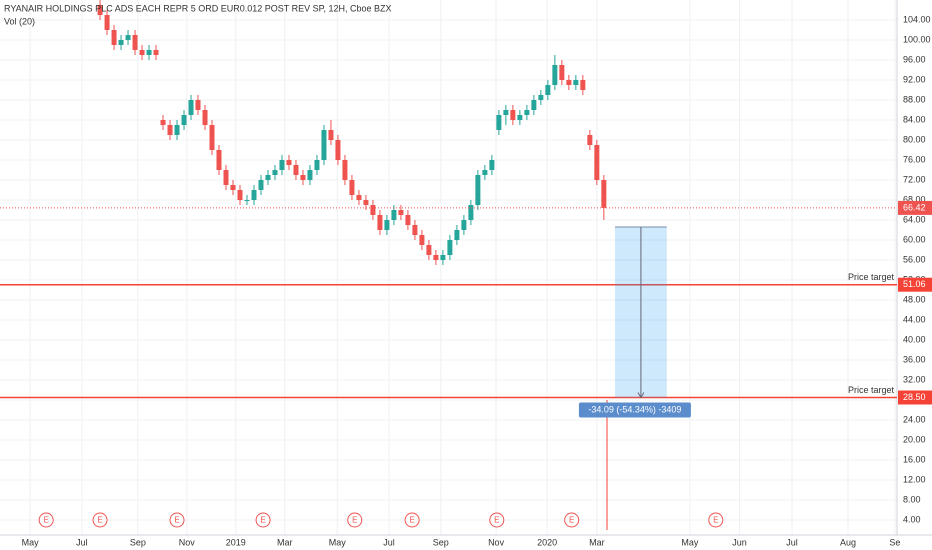 This screenshot has width=932, height=550. What do you see at coordinates (914, 299) in the screenshot?
I see `y-tick-label: 48.00` at bounding box center [914, 299].